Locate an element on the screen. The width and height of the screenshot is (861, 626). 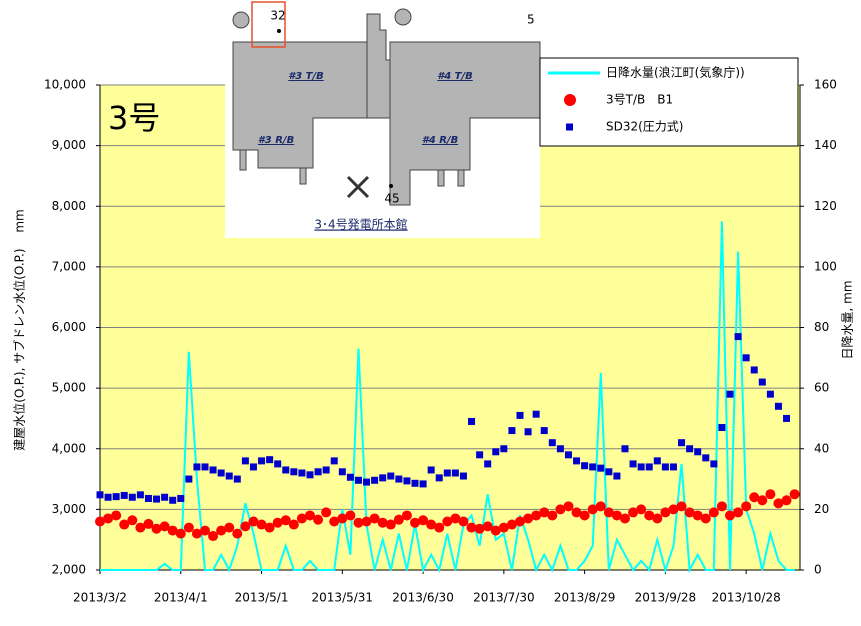
x-tick-label: 2013/7/30 is located at coordinates (504, 598).